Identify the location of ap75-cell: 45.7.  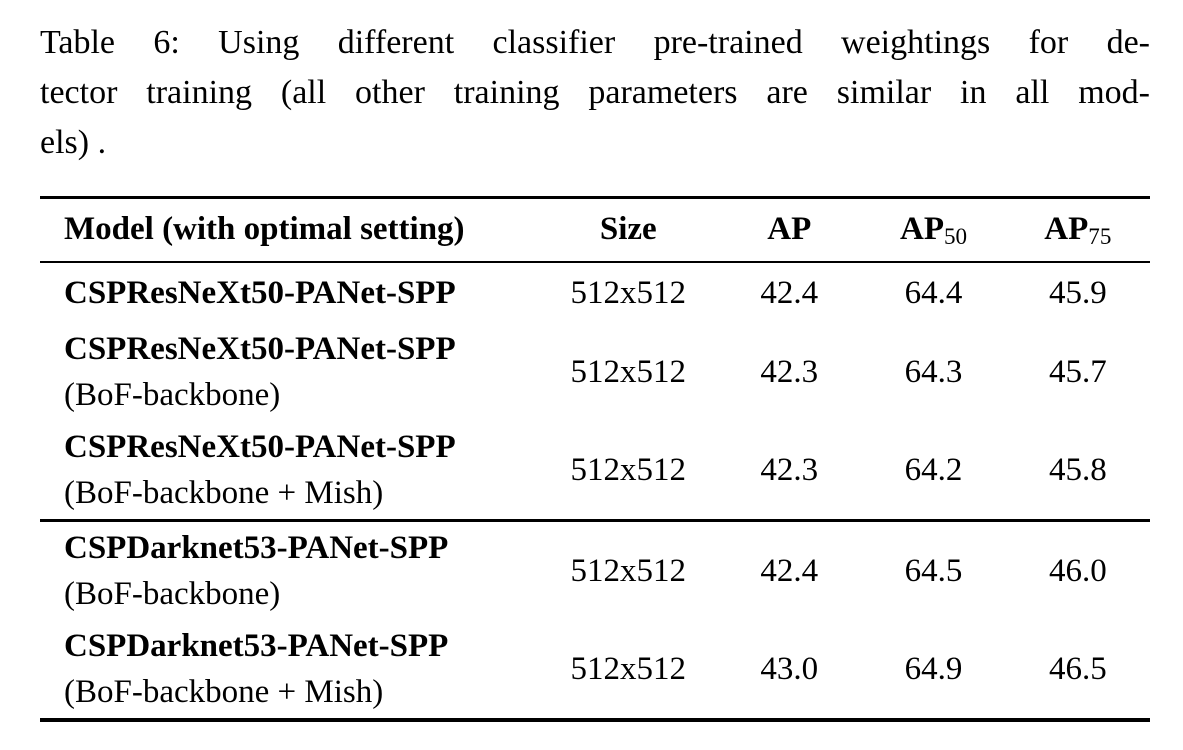
(1077, 371).